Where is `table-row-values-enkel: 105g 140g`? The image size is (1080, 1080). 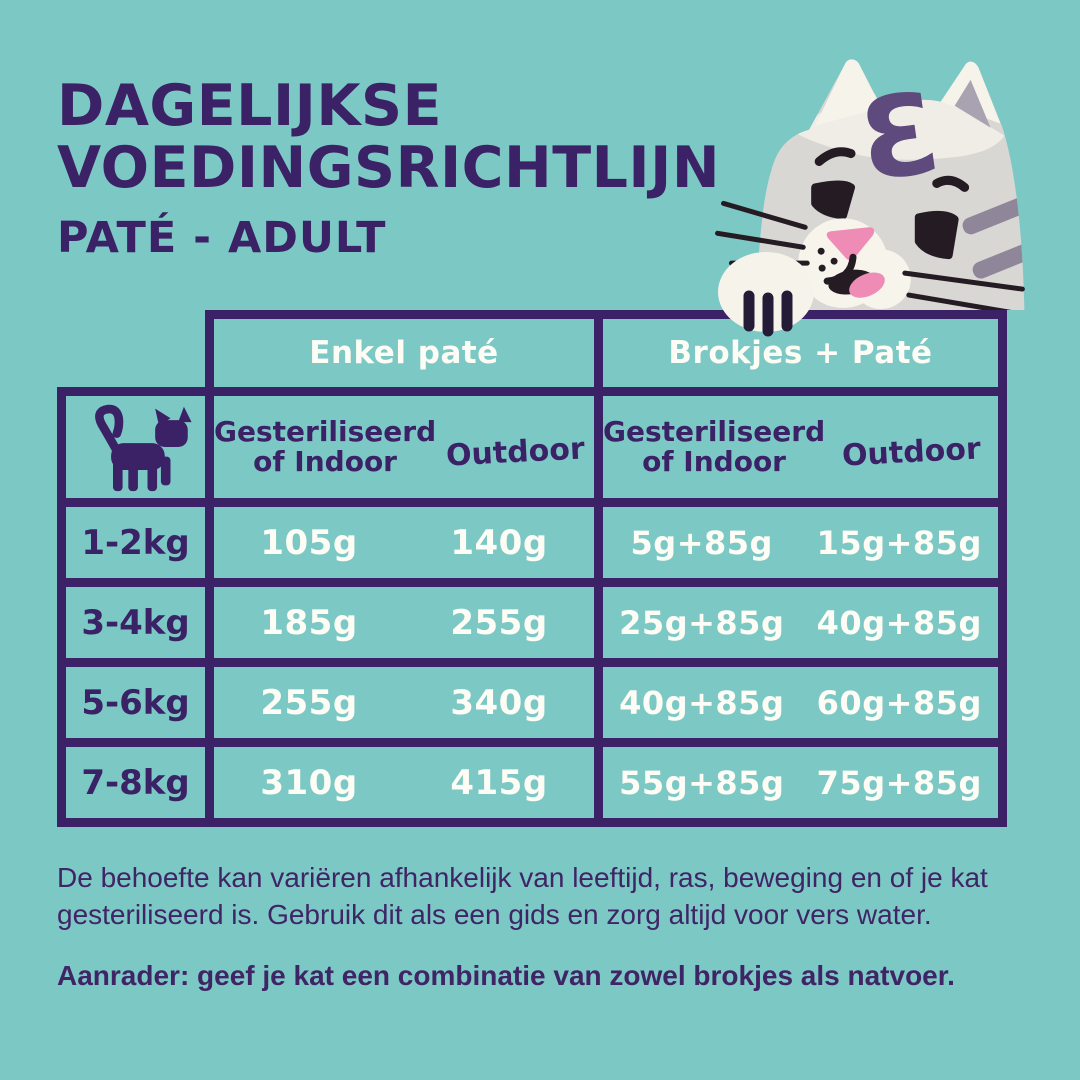 table-row-values-enkel: 105g 140g is located at coordinates (404, 542).